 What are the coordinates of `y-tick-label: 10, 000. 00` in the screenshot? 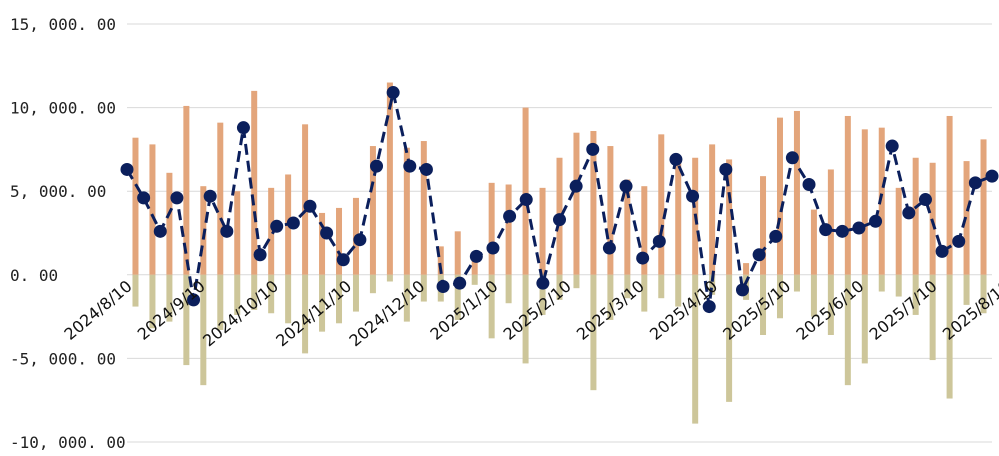 It's located at (63, 108).